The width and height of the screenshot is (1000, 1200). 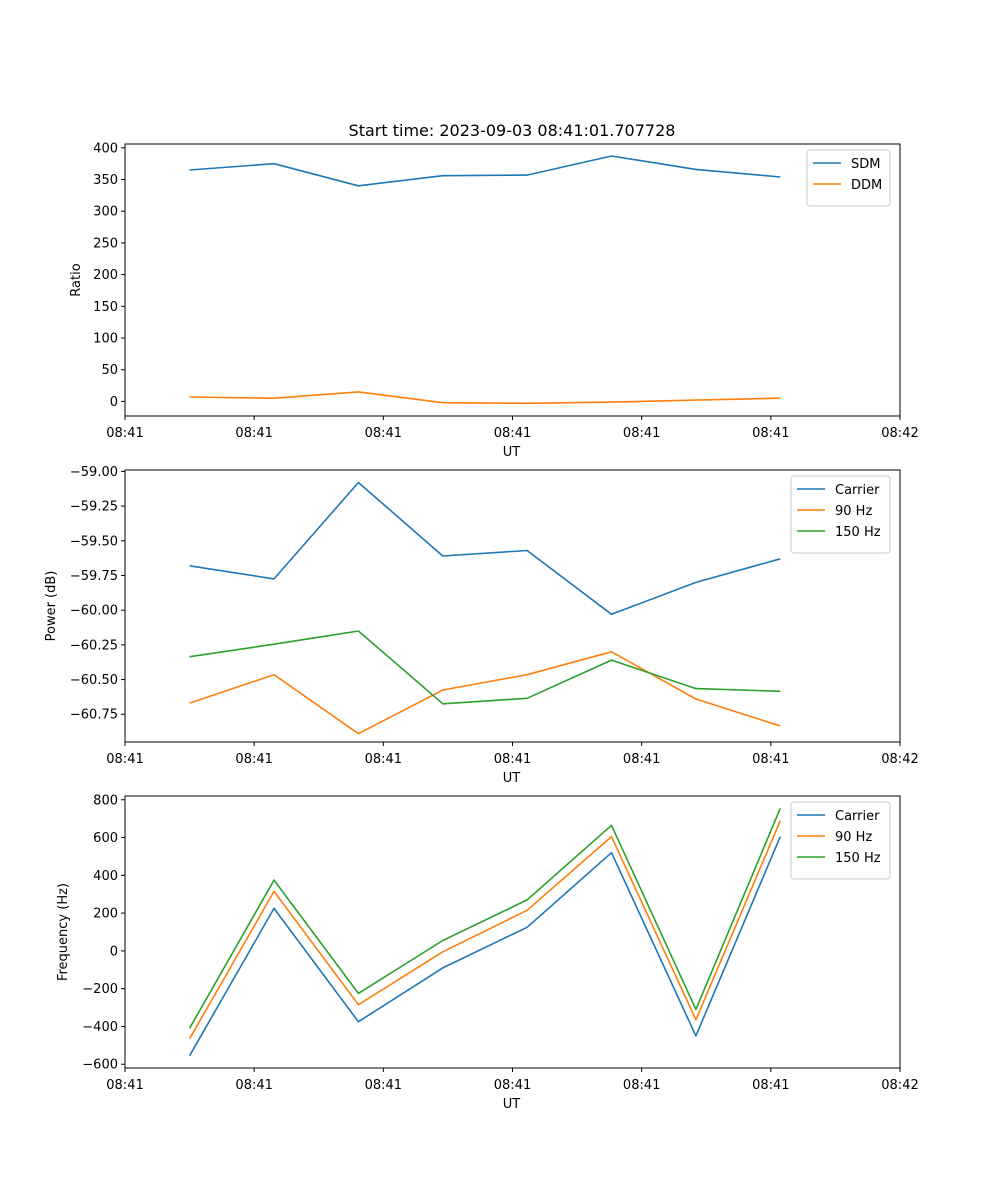 What do you see at coordinates (51, 606) in the screenshot?
I see `y-axis-label: Power (dB)` at bounding box center [51, 606].